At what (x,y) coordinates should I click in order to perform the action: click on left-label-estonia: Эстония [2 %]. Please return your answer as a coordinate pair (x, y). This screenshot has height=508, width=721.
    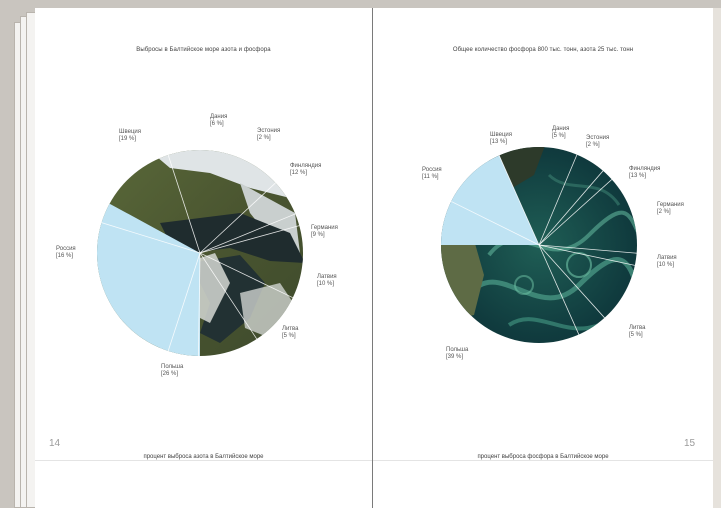
    Looking at the image, I should click on (269, 134).